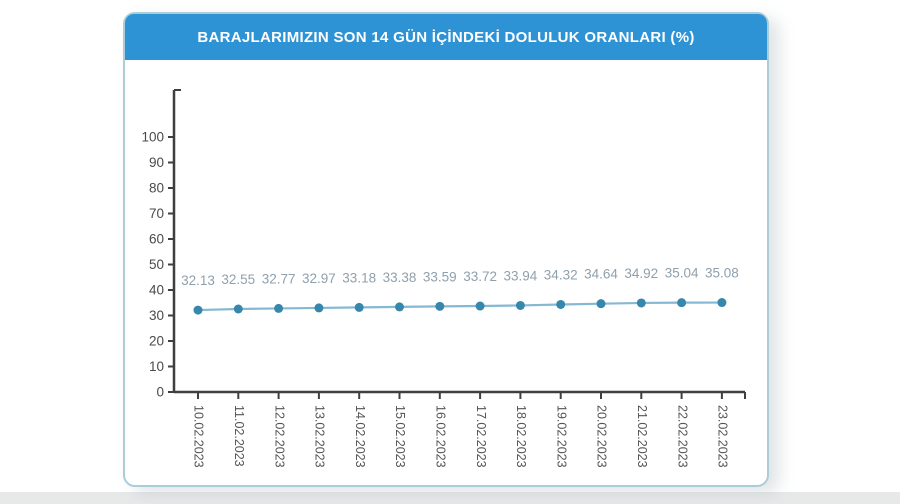  What do you see at coordinates (722, 273) in the screenshot?
I see `value-label: 35.08` at bounding box center [722, 273].